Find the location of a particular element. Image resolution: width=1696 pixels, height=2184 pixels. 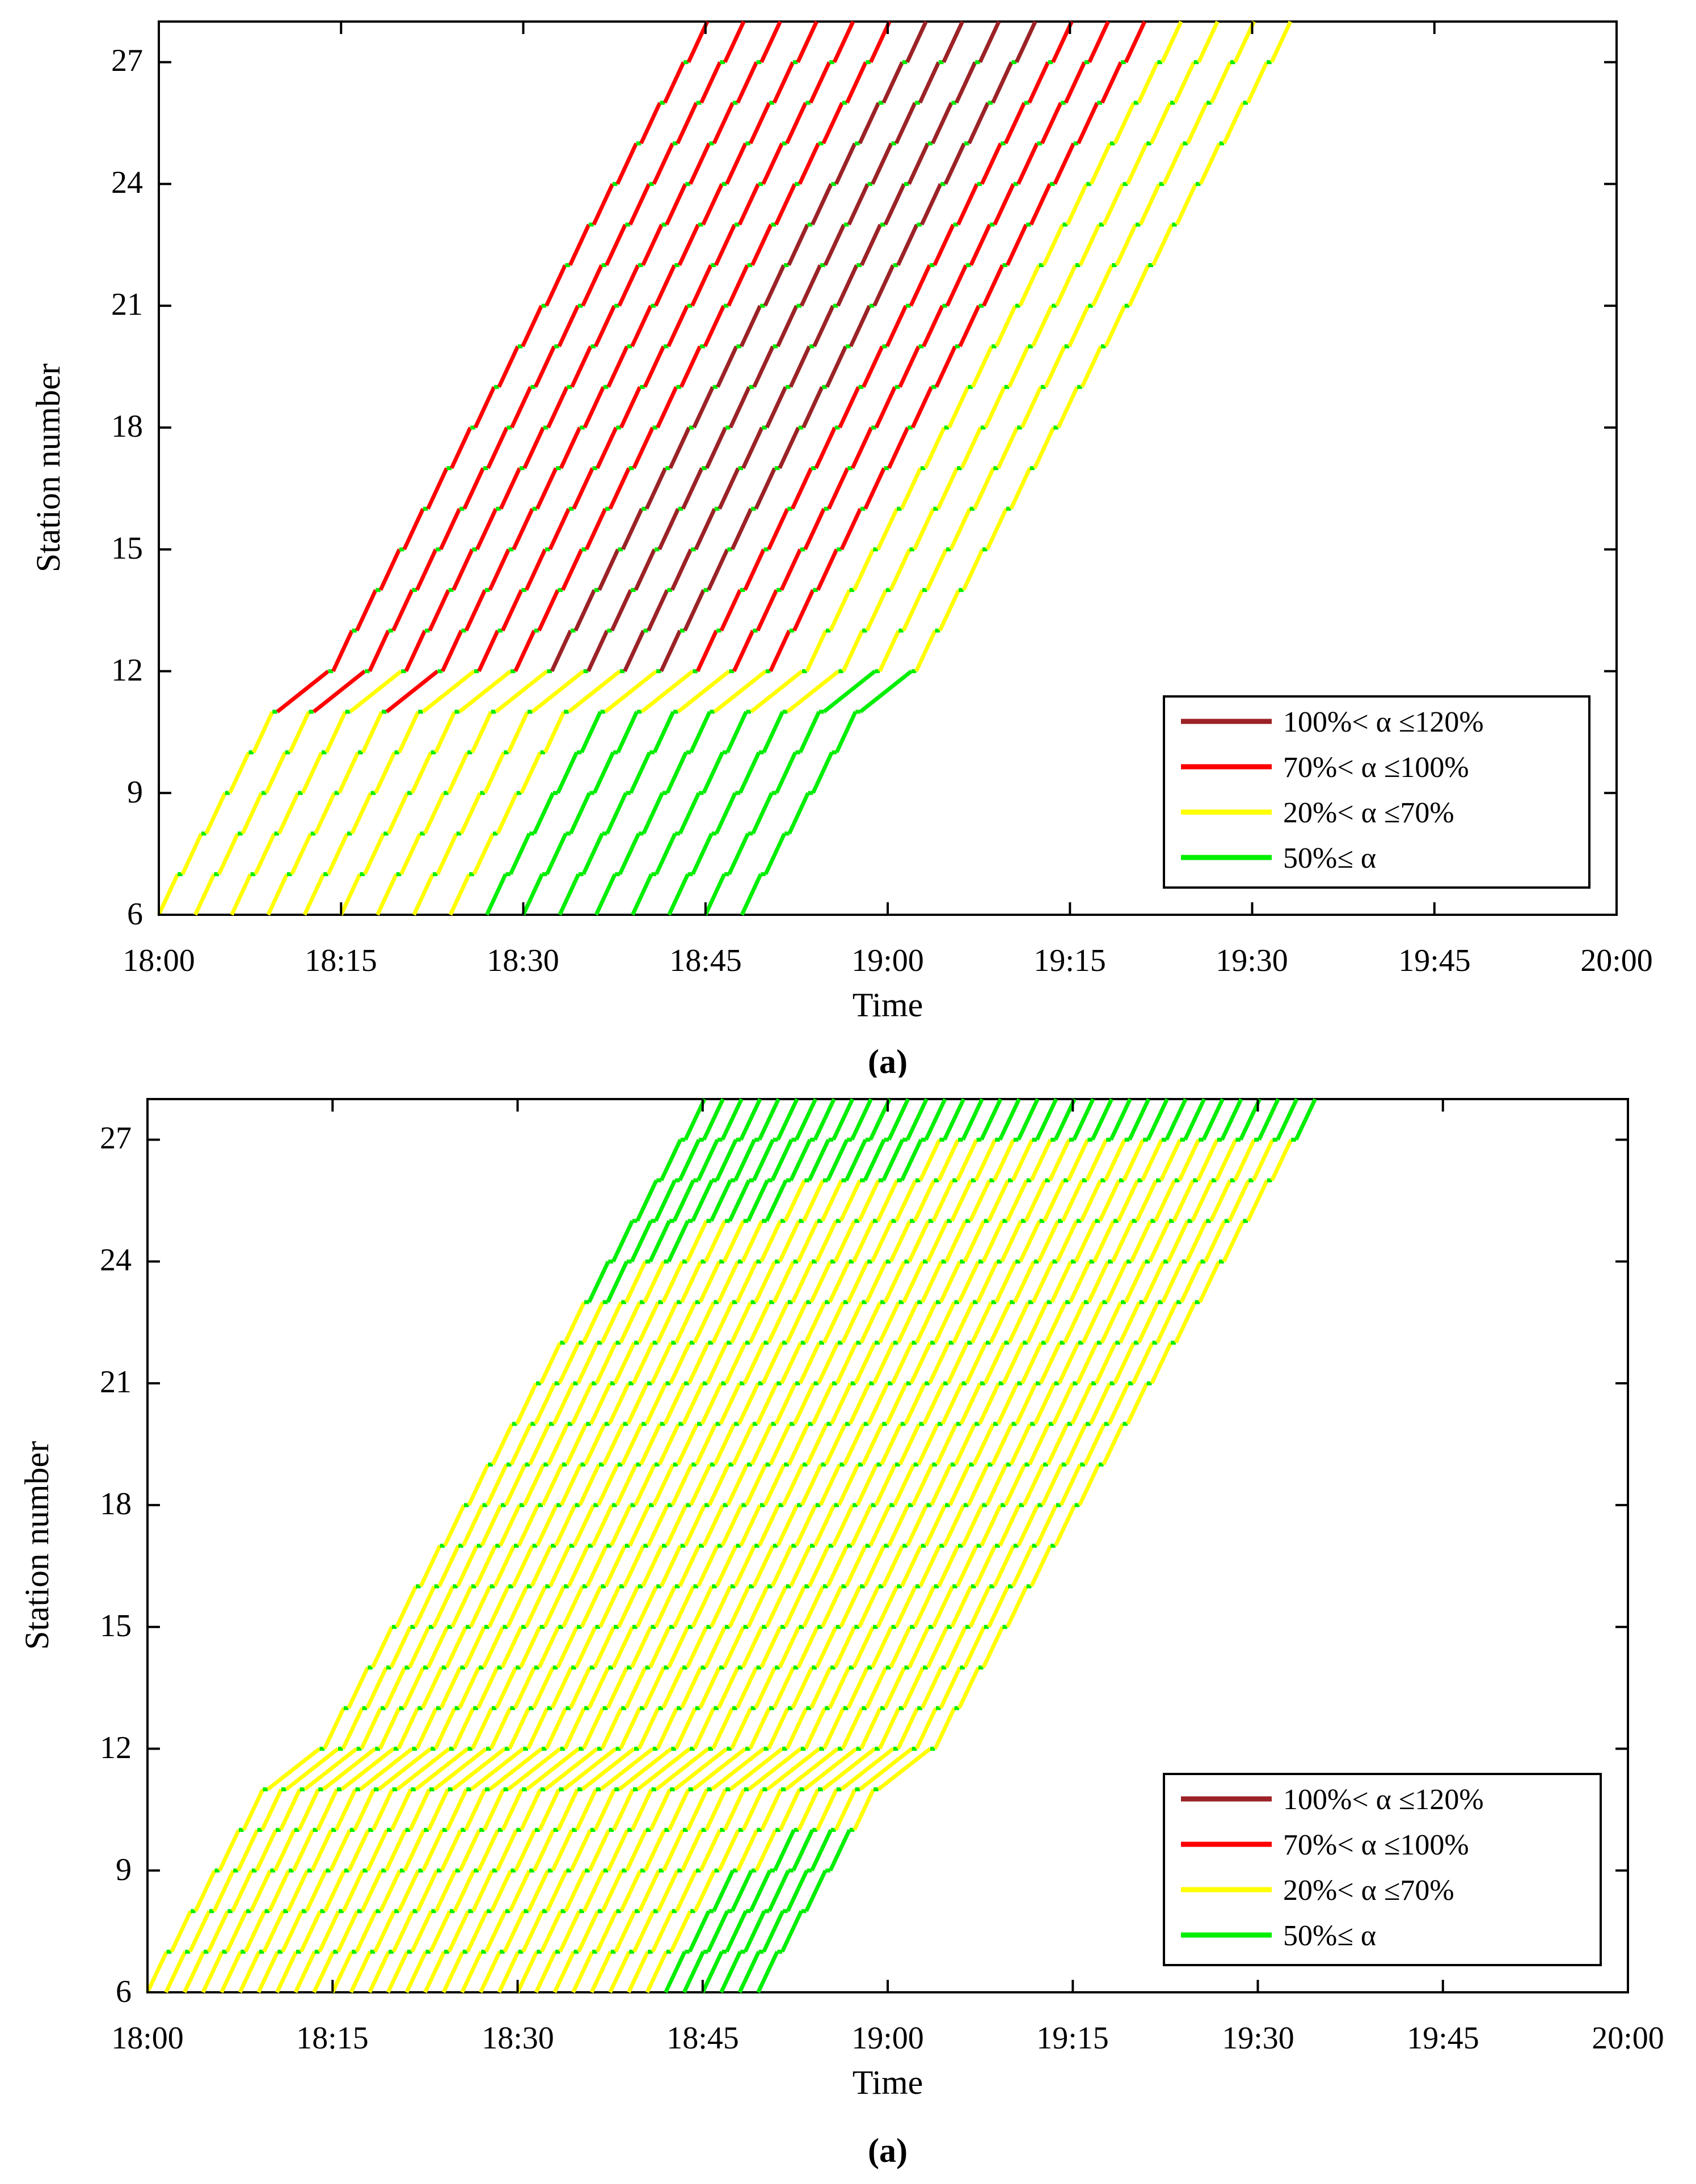

legend-label: 50%≤ α is located at coordinates (1329, 1936).